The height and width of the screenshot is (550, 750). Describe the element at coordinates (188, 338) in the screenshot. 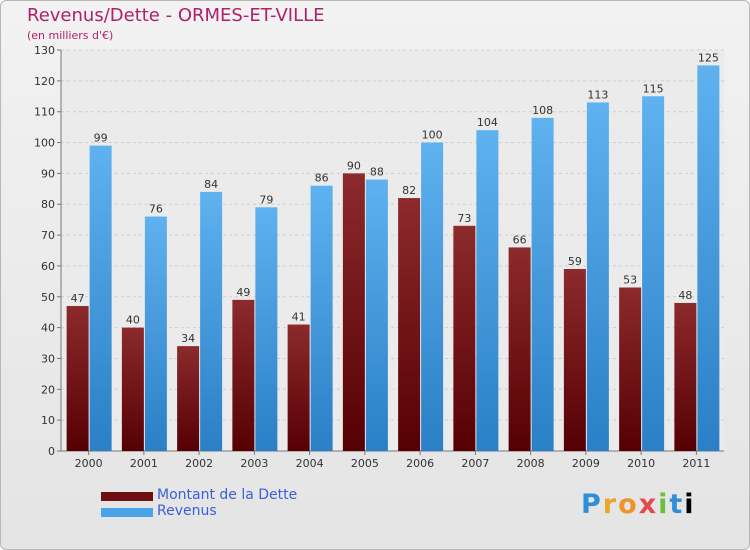

I see `data-label-dette: 34` at that location.